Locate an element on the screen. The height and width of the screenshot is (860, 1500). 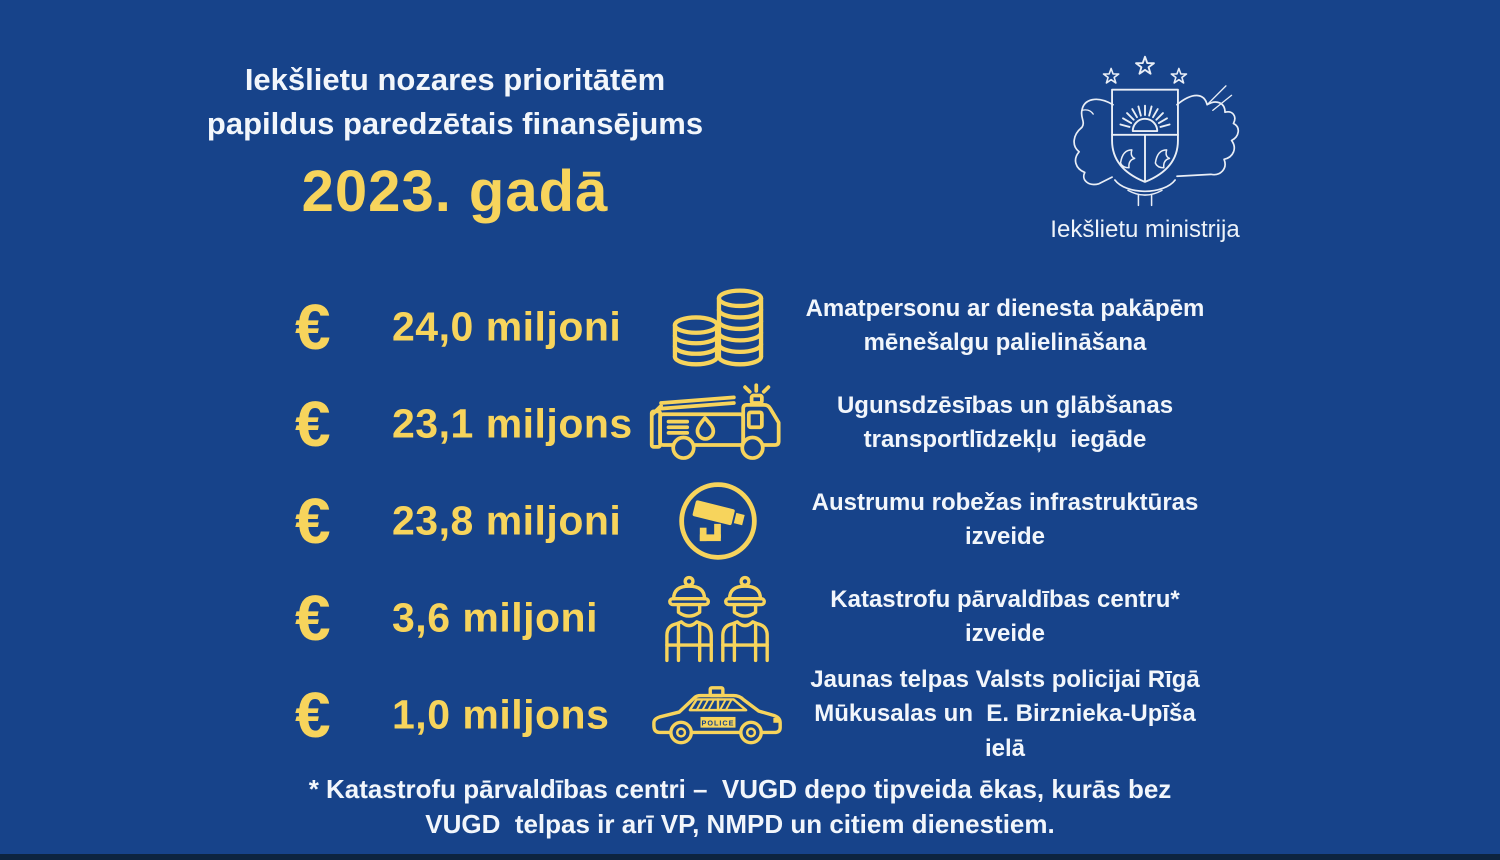
latvia-coat-of-arms-icon is located at coordinates (1156, 131).